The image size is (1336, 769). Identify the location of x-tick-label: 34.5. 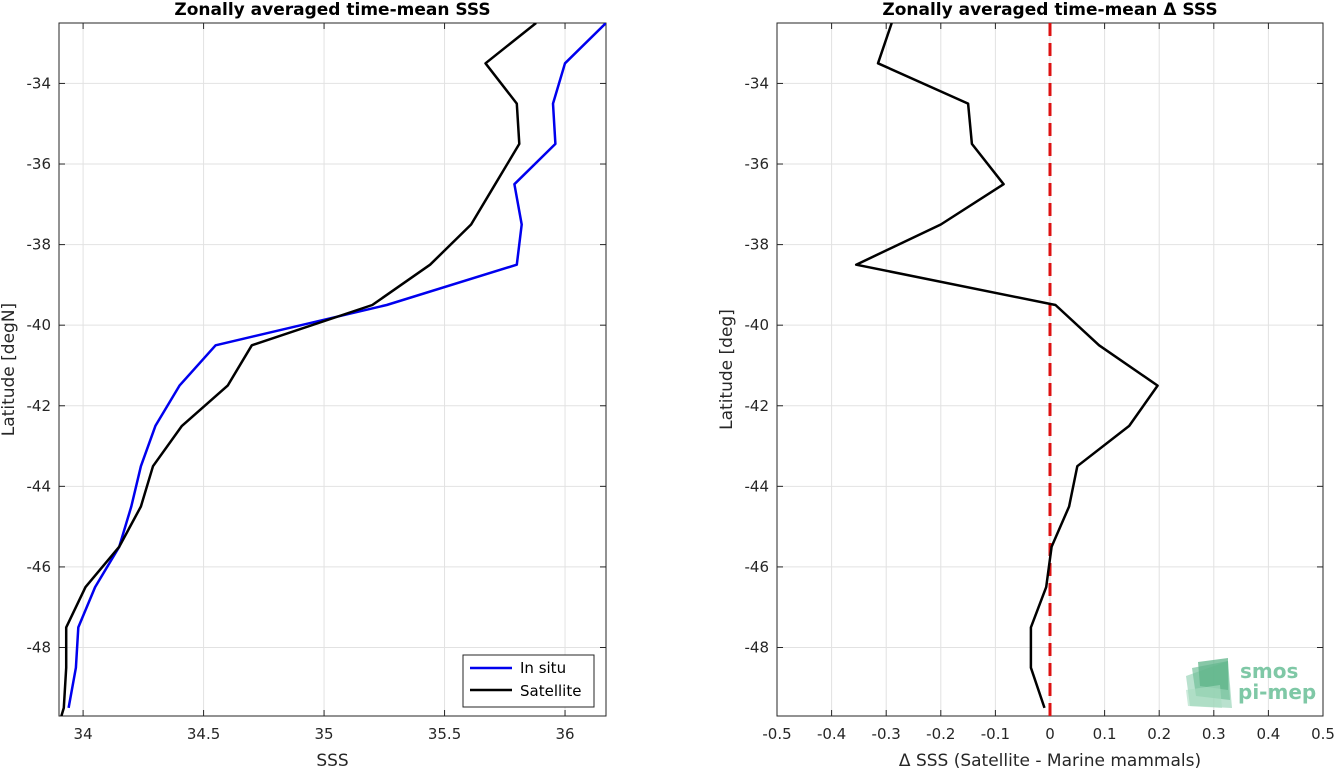
(203, 734).